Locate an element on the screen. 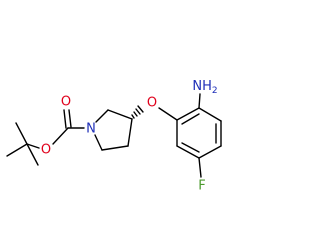 Image resolution: width=320 pixels, height=250 pixels. hashed-bond is located at coordinates (137, 112).